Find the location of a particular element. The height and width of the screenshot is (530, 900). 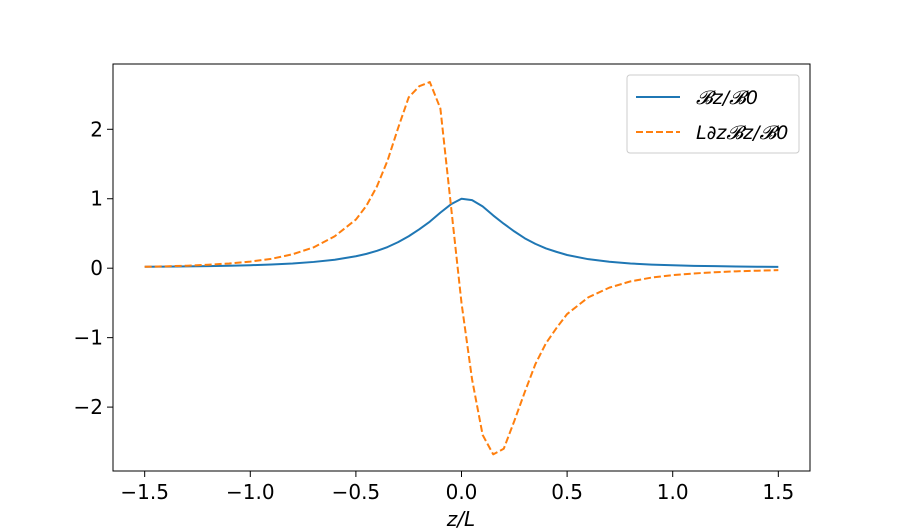

x-tick-label: −1.5 is located at coordinates (144, 492).